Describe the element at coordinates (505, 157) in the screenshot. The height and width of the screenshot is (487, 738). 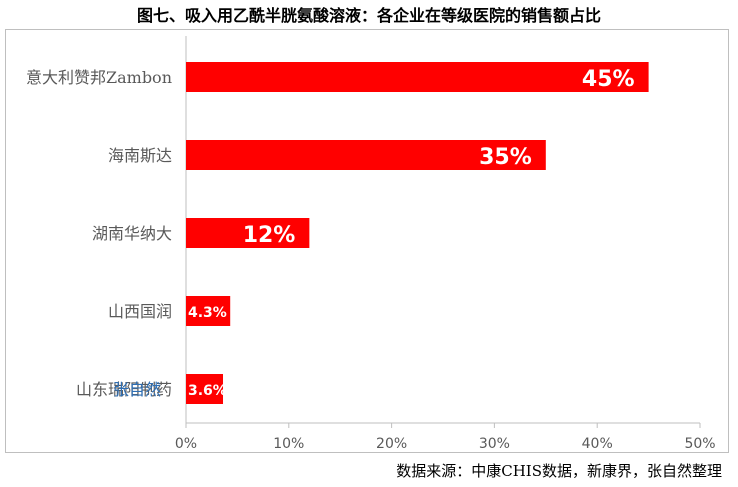
I see `data-label: 35%` at that location.